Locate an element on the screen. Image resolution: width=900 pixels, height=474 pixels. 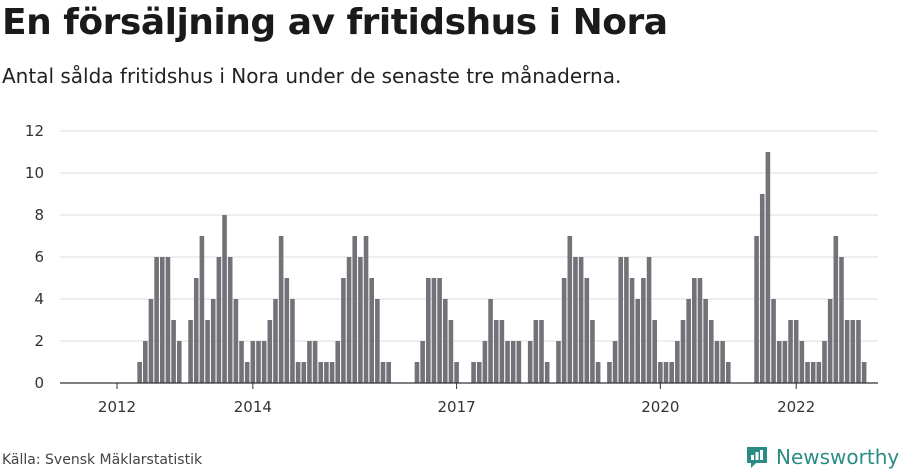
data-labels: 1 is located at coordinates (869, 113).